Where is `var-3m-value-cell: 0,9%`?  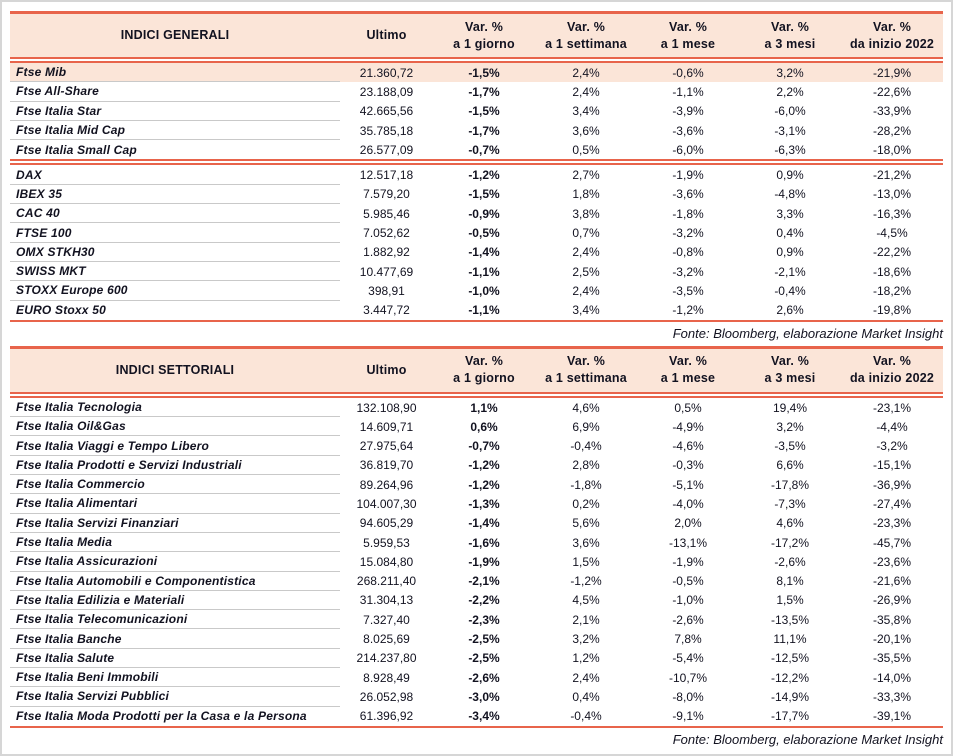 var-3m-value-cell: 0,9% is located at coordinates (790, 175).